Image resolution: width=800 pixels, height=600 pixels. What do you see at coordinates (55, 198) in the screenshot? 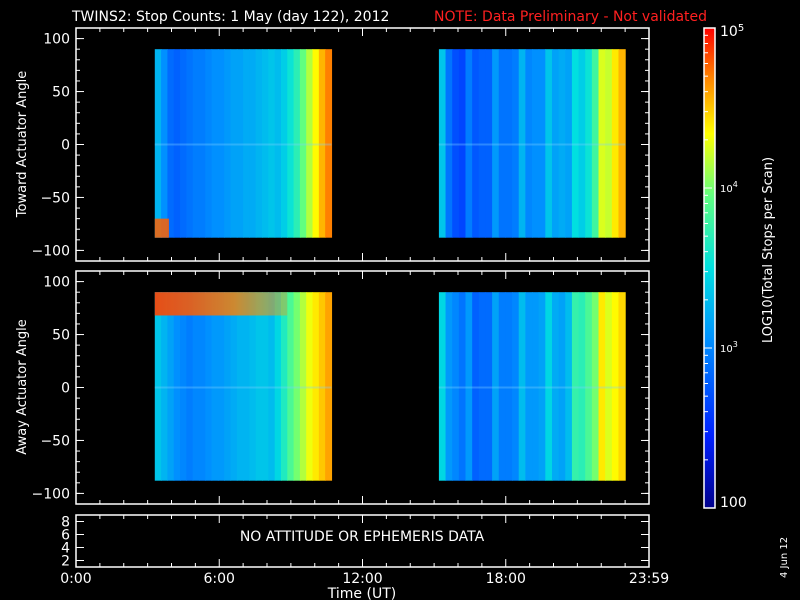
I see `toward-y-tick-label: −50` at bounding box center [55, 198].